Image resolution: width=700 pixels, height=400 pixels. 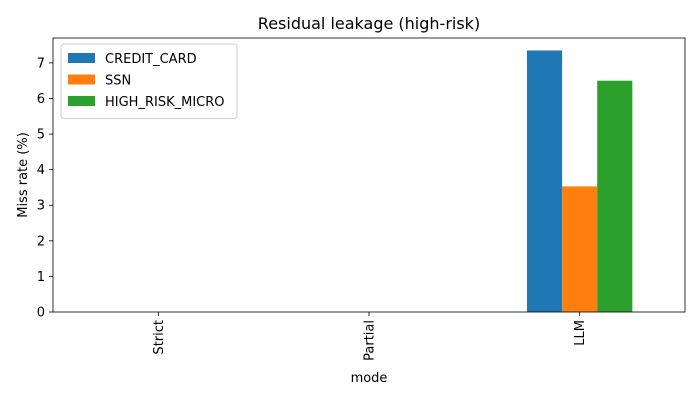 What do you see at coordinates (81, 79) in the screenshot?
I see `legend-swatch-ssn` at bounding box center [81, 79].